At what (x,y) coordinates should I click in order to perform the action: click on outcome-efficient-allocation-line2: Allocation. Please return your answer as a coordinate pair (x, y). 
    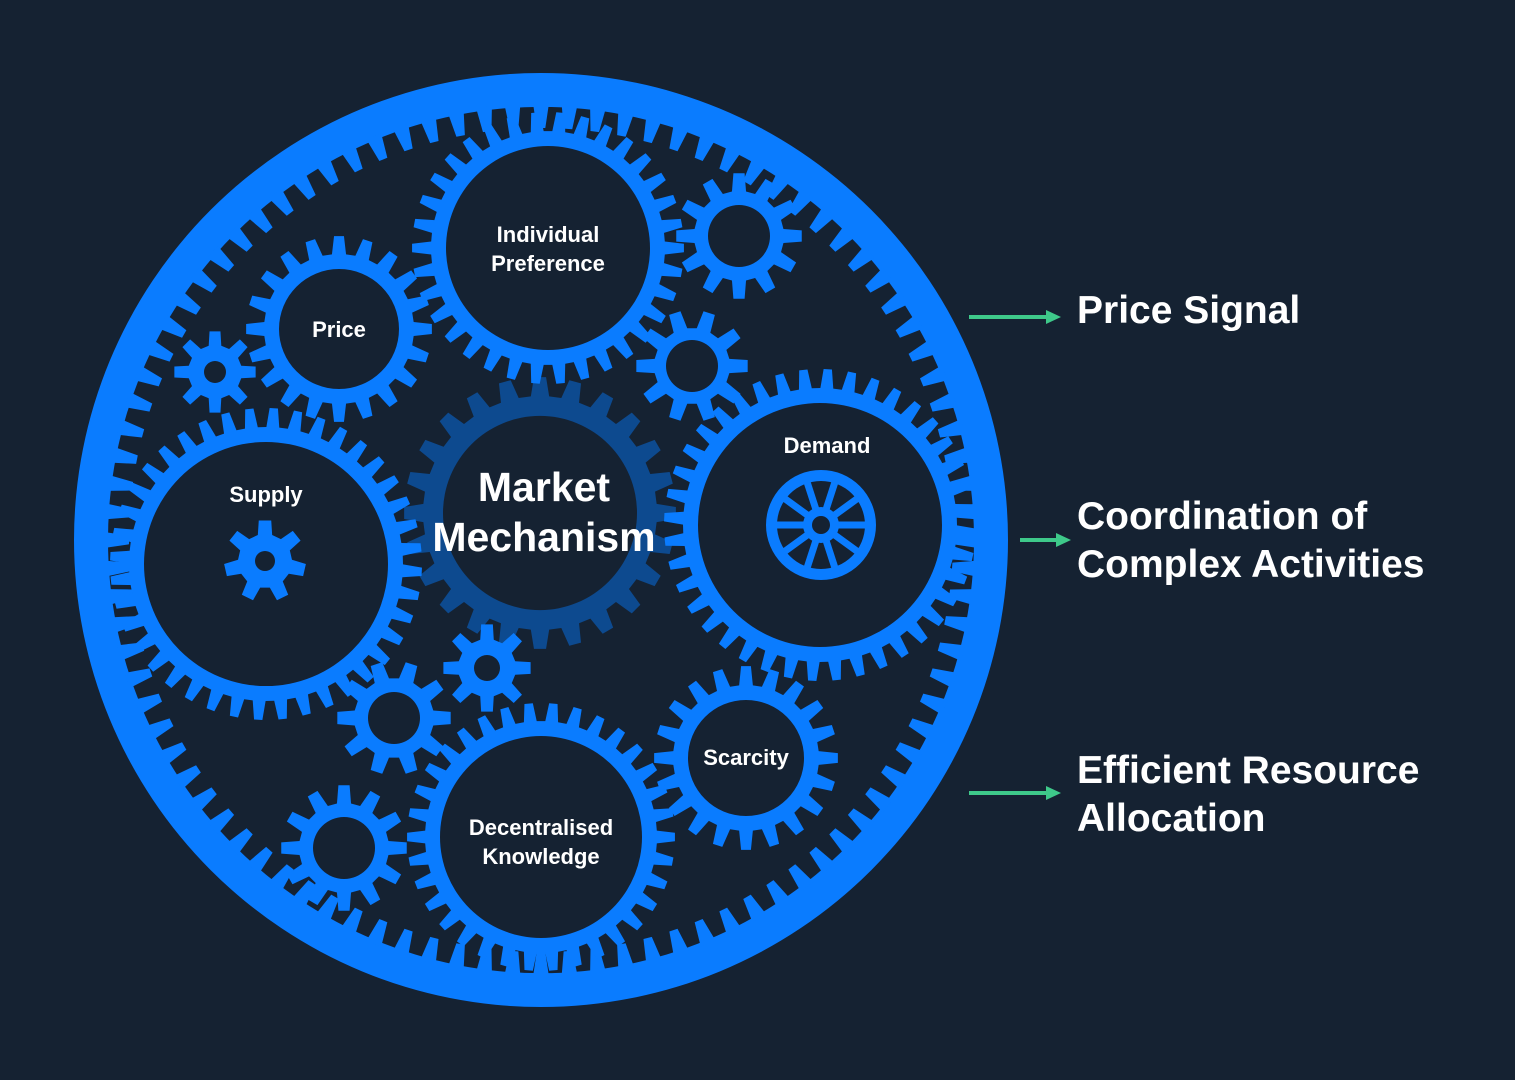
    Looking at the image, I should click on (1171, 818).